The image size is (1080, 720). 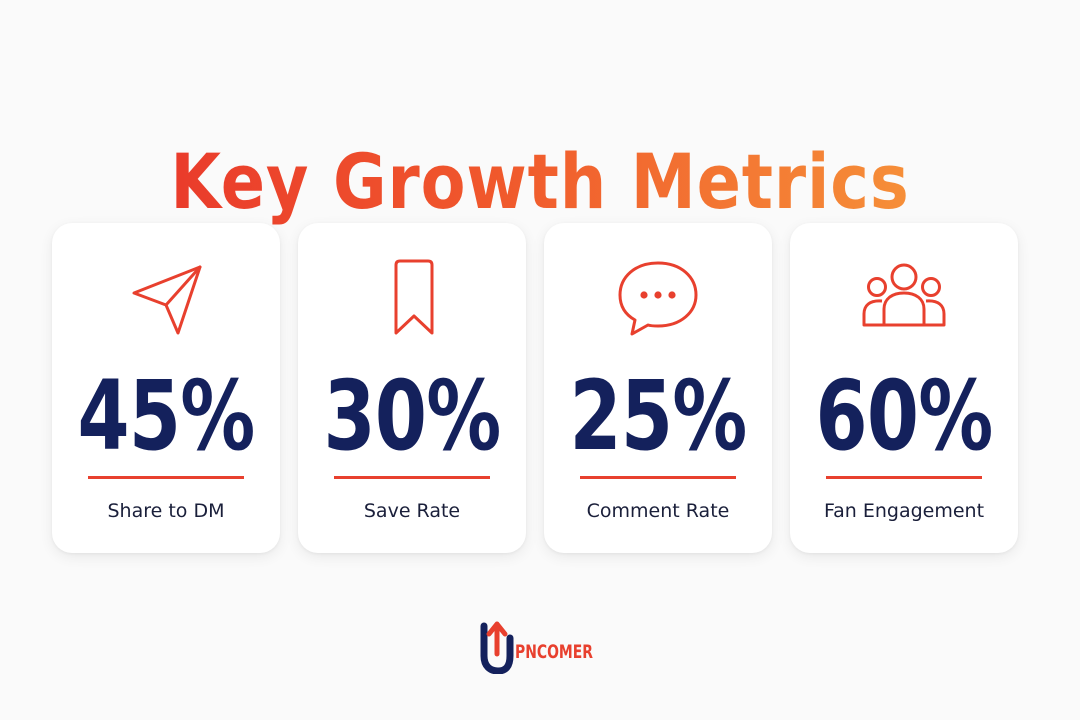 What do you see at coordinates (658, 511) in the screenshot?
I see `metric-label: Comment Rate` at bounding box center [658, 511].